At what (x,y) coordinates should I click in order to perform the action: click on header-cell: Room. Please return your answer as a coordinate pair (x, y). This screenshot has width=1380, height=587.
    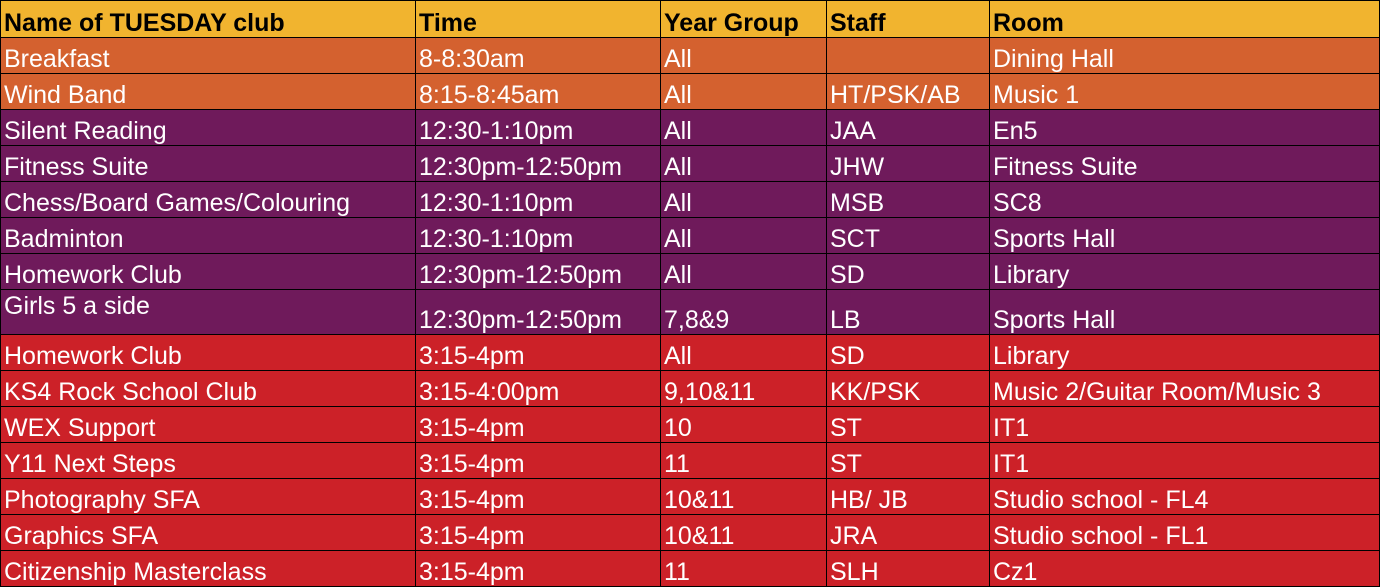
    Looking at the image, I should click on (1184, 19).